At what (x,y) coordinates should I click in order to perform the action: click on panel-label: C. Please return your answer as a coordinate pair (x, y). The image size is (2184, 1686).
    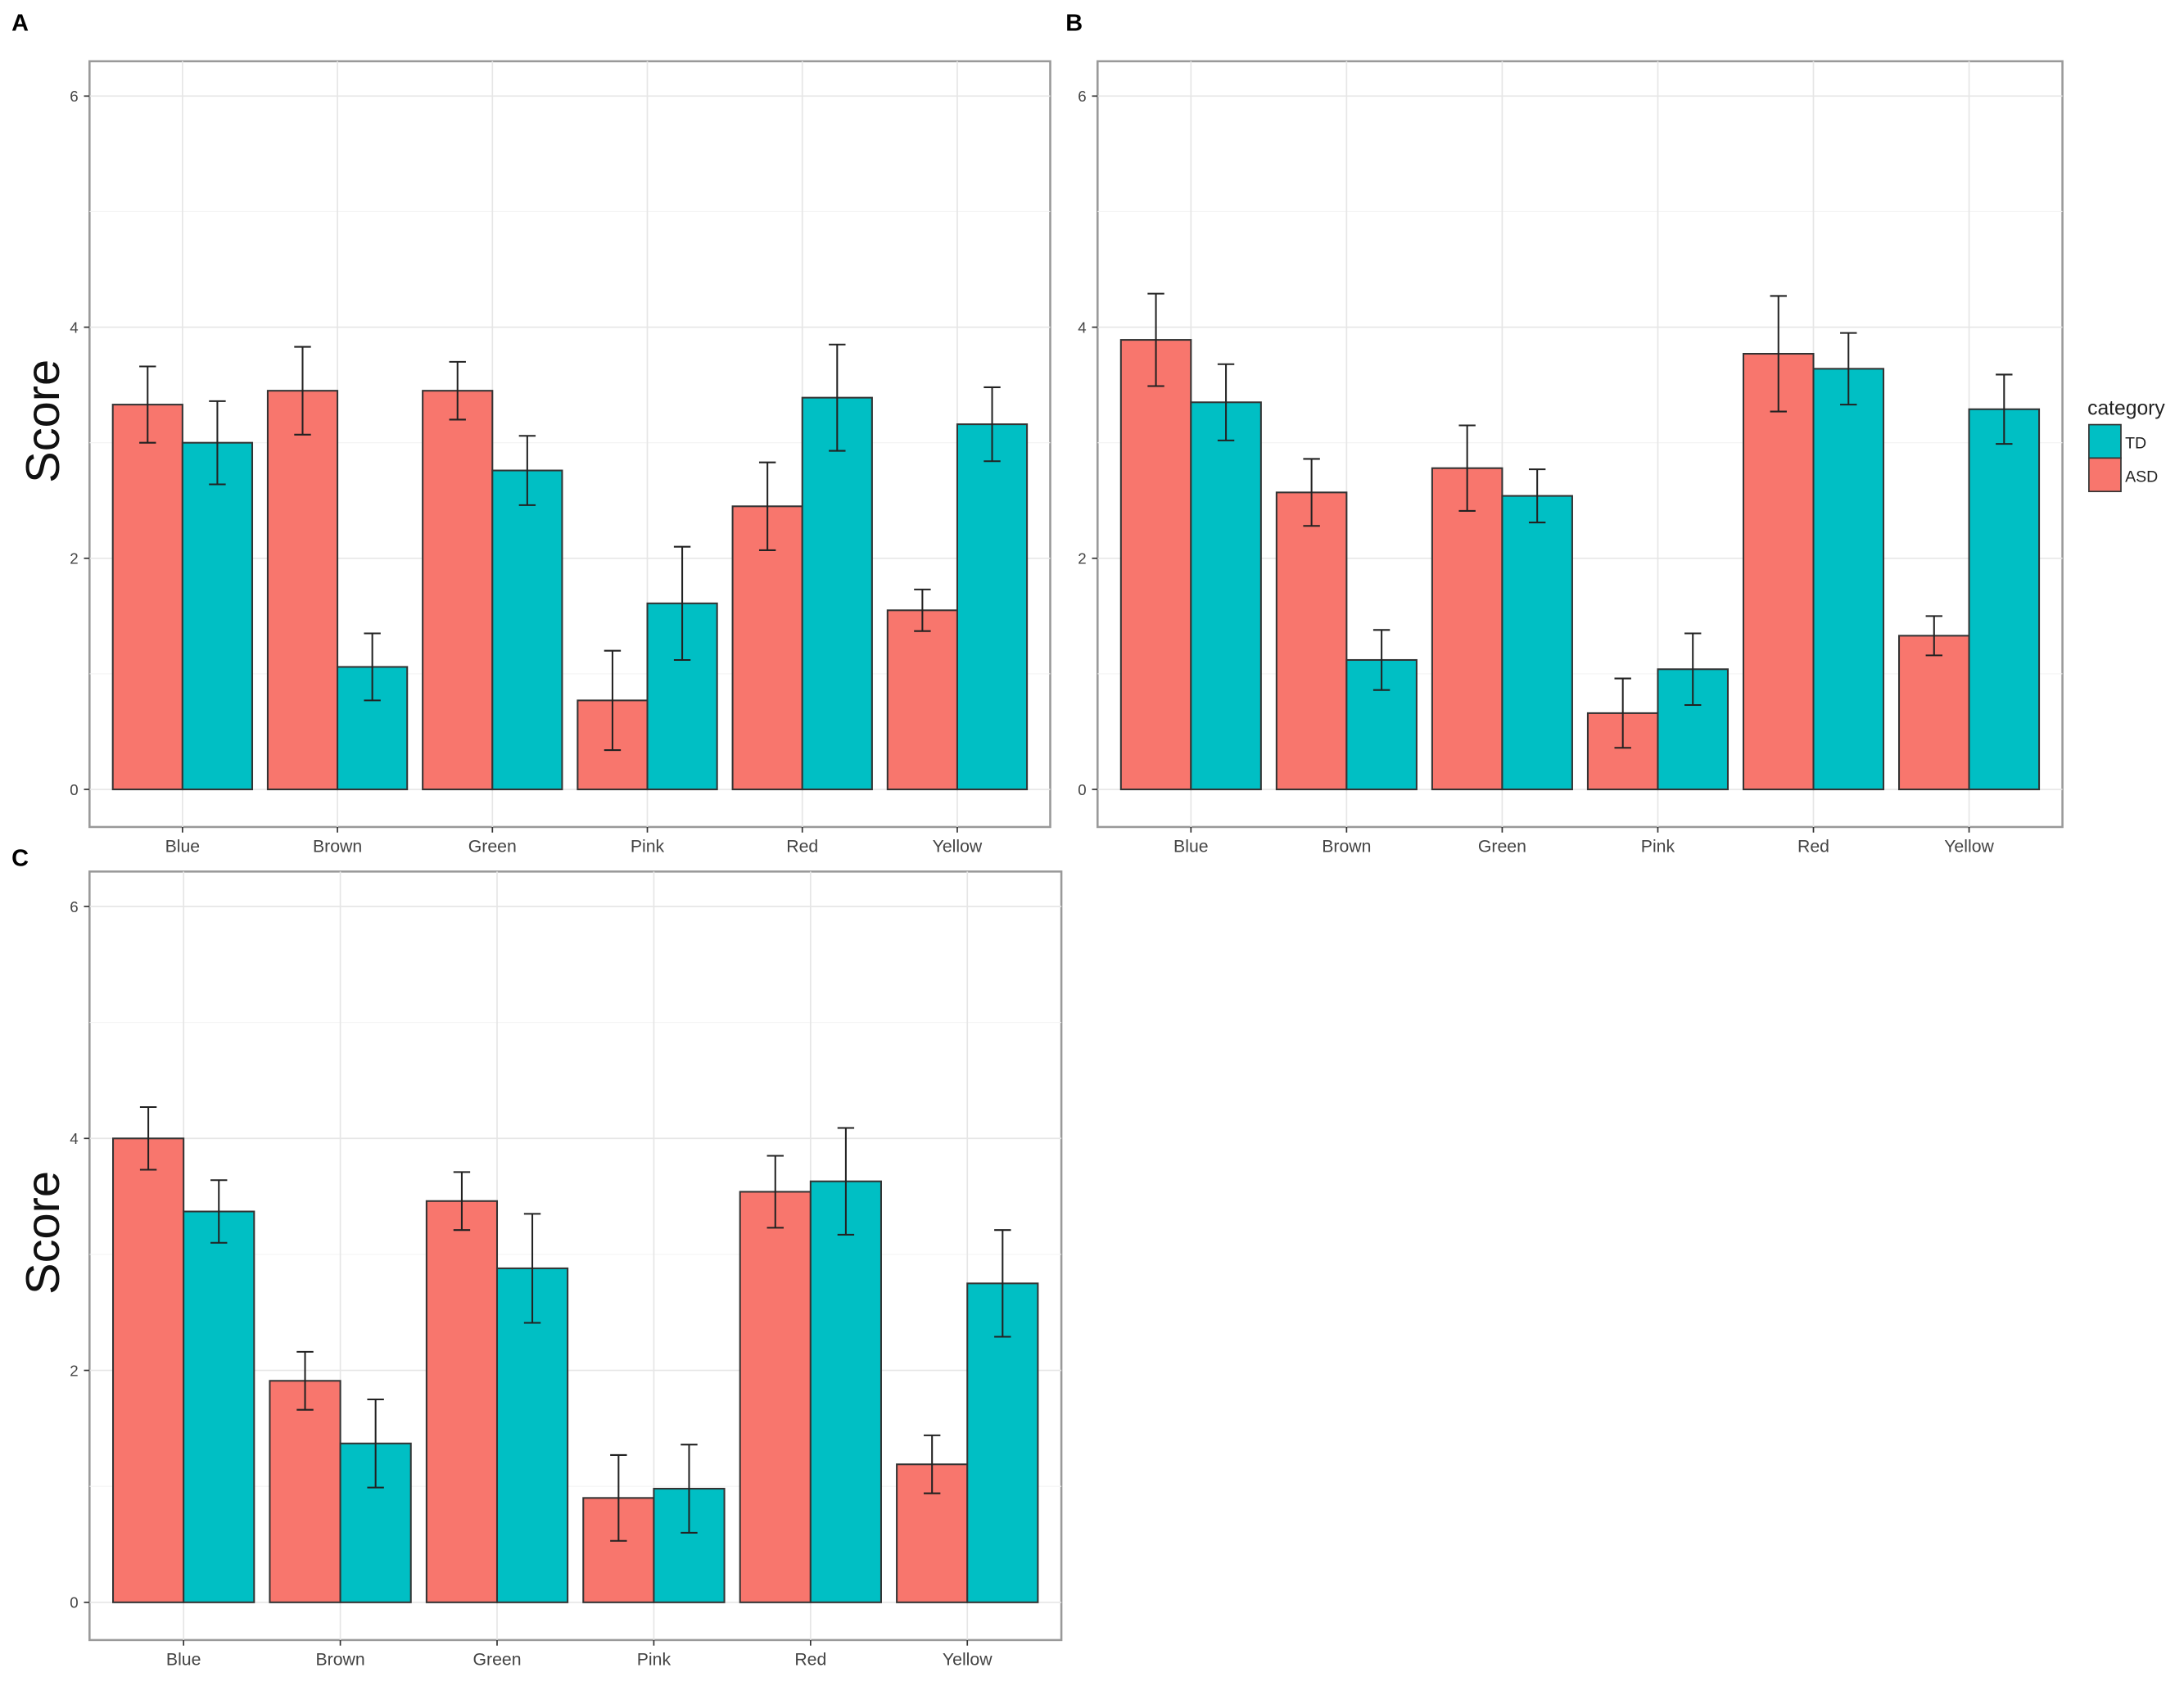
    Looking at the image, I should click on (20, 859).